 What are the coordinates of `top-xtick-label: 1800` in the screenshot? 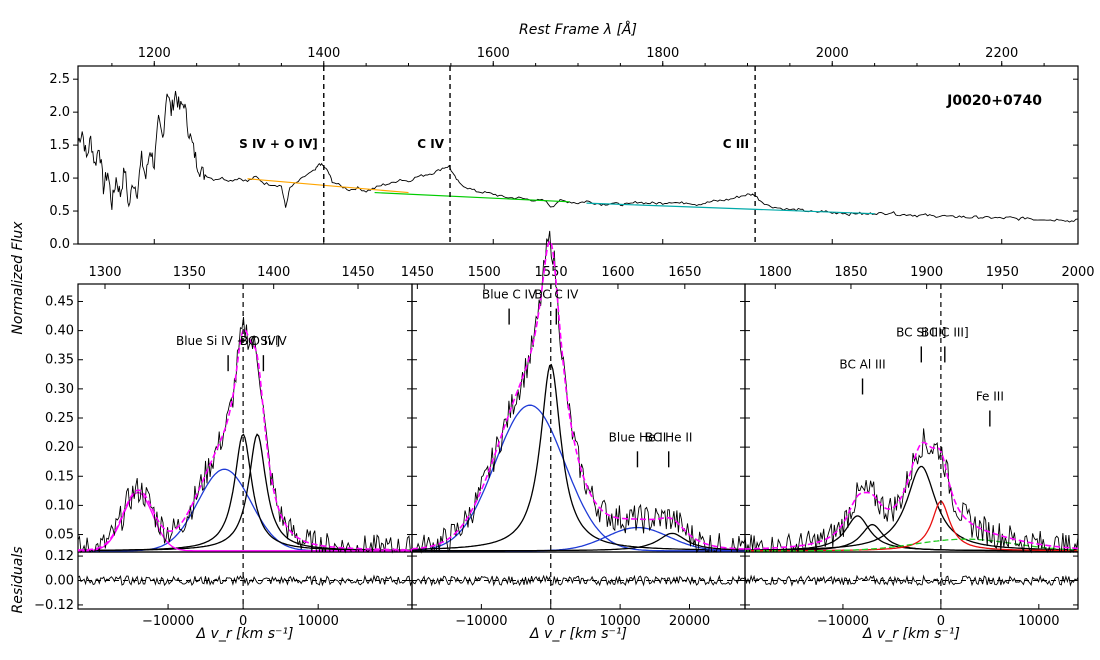 It's located at (662, 53).